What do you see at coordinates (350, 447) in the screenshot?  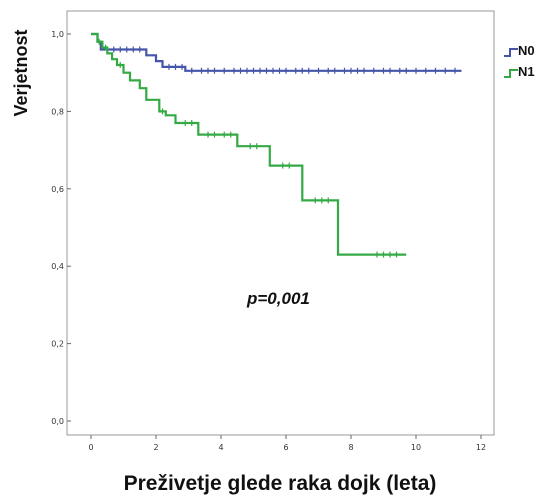 I see `x-tick-label: 8` at bounding box center [350, 447].